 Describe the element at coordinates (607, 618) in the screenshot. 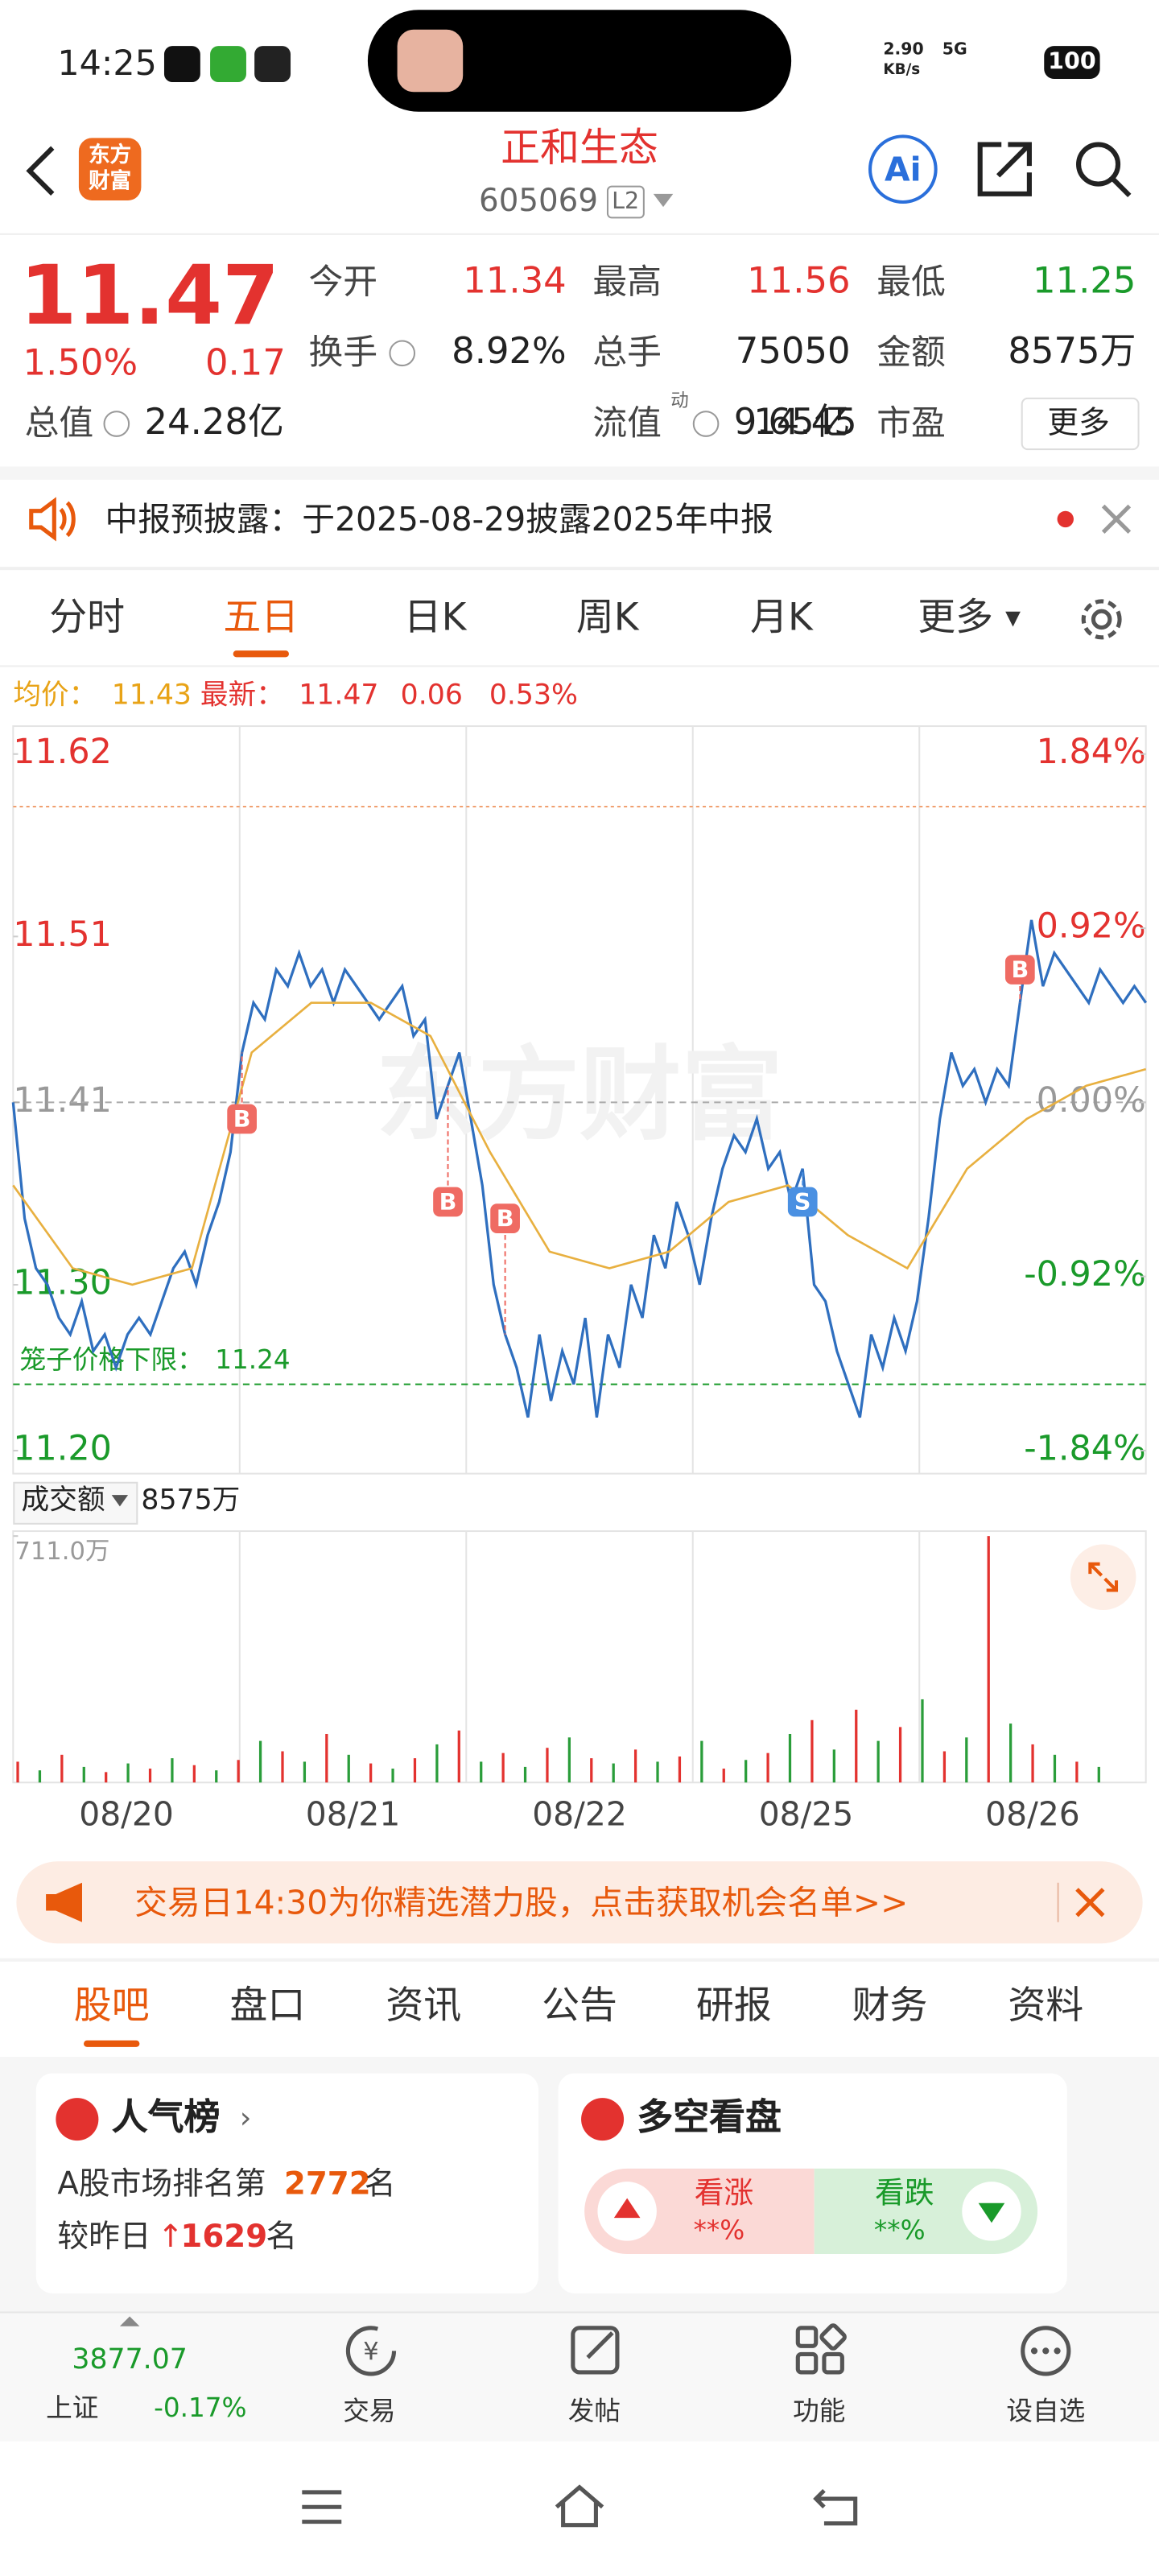

I see `tab: 周K` at that location.